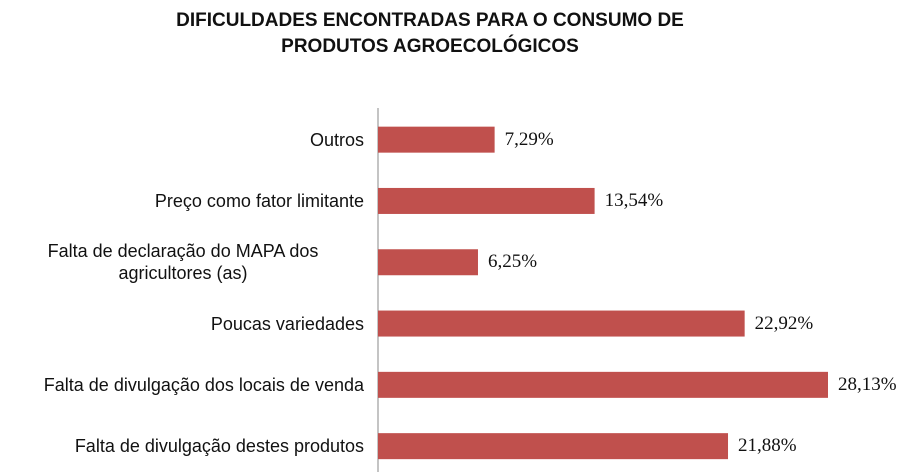  Describe the element at coordinates (784, 323) in the screenshot. I see `data-label: 22,92%` at that location.